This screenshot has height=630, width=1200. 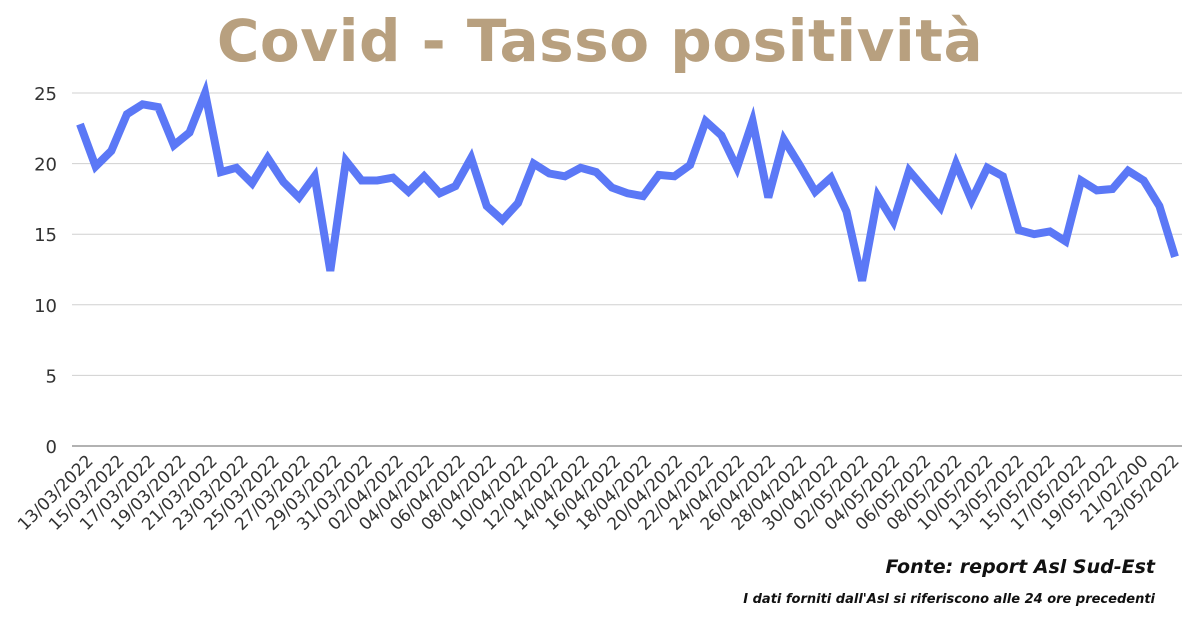 What do you see at coordinates (45, 165) in the screenshot?
I see `y-tick-label: 20` at bounding box center [45, 165].